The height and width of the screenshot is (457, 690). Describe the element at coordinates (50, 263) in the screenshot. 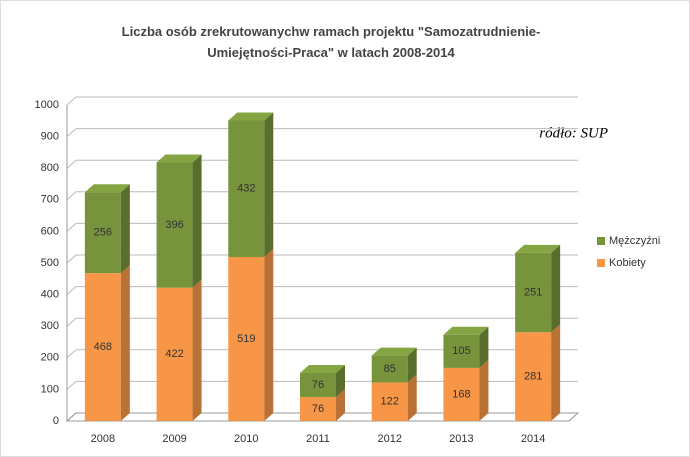

I see `y-tick-label: 500` at that location.